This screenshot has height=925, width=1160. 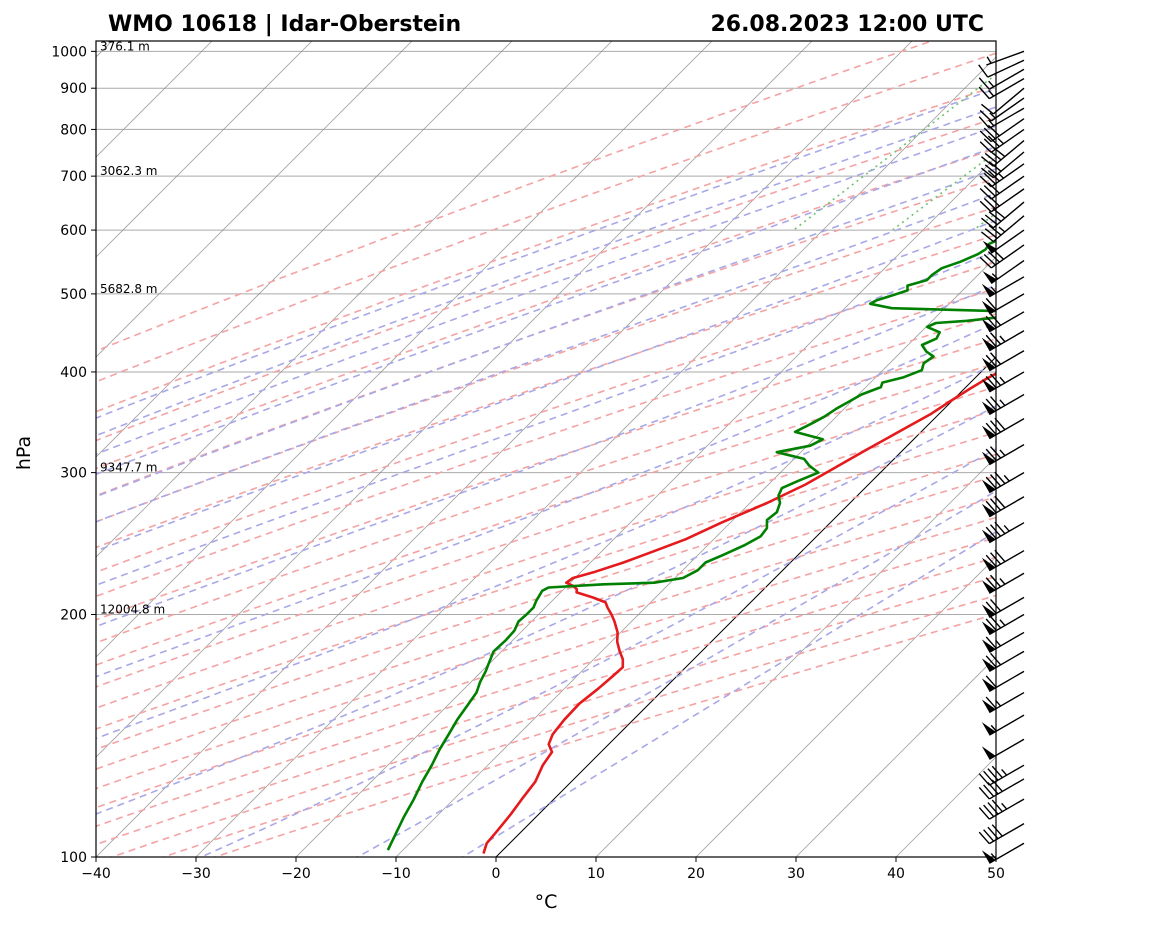 What do you see at coordinates (125, 46) in the screenshot?
I see `height-label: 376.1 m` at bounding box center [125, 46].